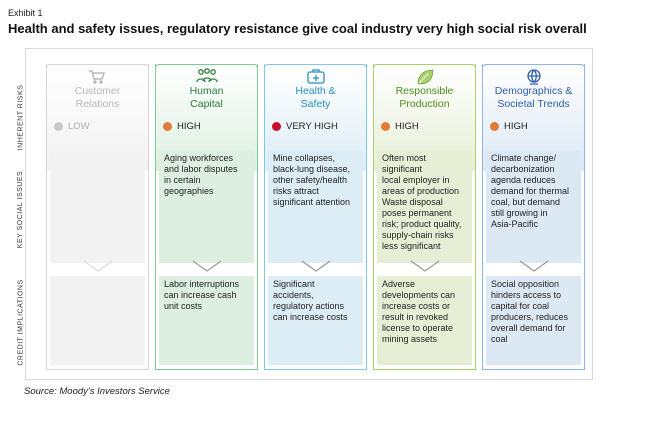 The width and height of the screenshot is (650, 423). I want to click on column-title: Customer Relations, so click(97, 97).